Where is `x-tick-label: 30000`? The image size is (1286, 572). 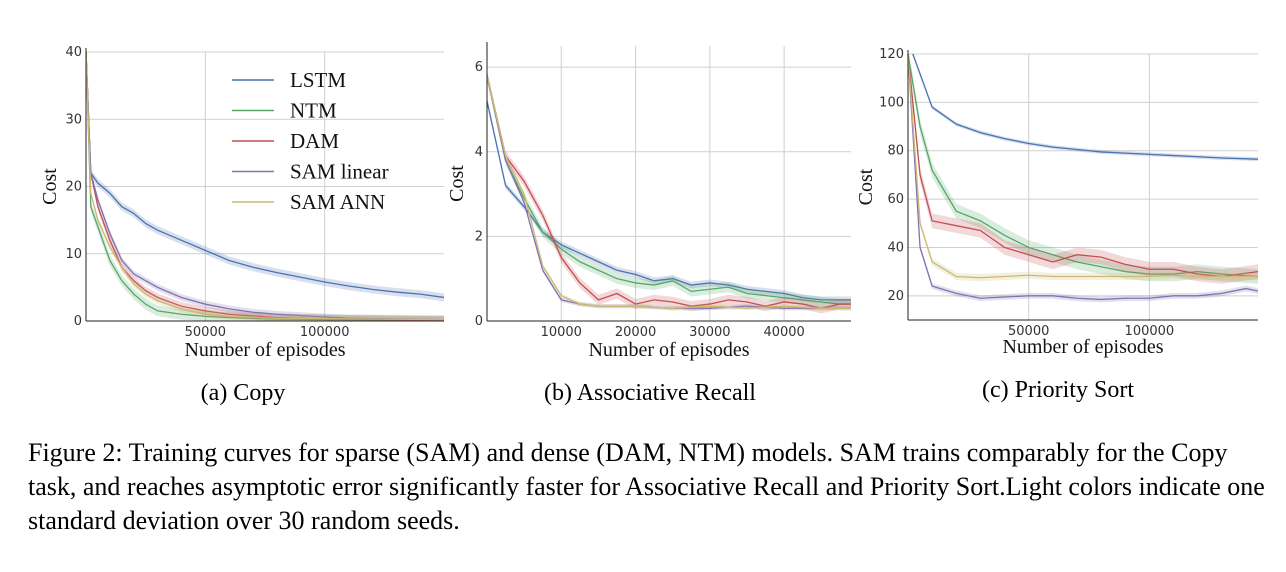 x-tick-label: 30000 is located at coordinates (709, 332).